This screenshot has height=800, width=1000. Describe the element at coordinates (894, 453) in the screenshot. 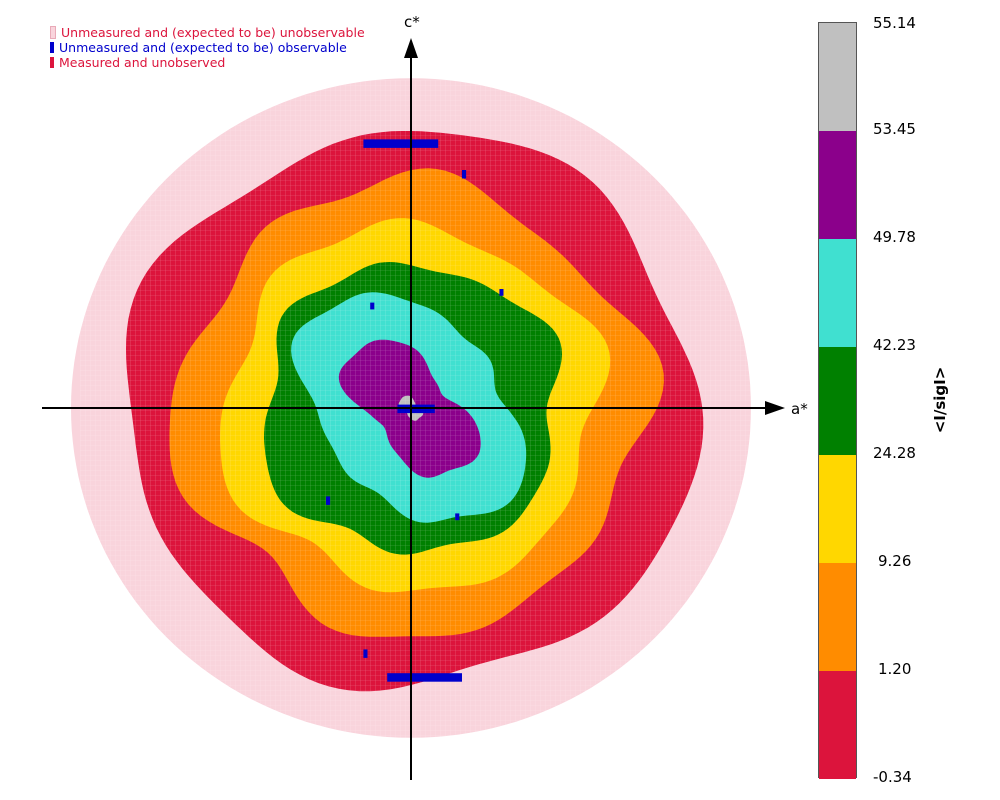

I see `colorbar-tick-label: 24.28` at that location.